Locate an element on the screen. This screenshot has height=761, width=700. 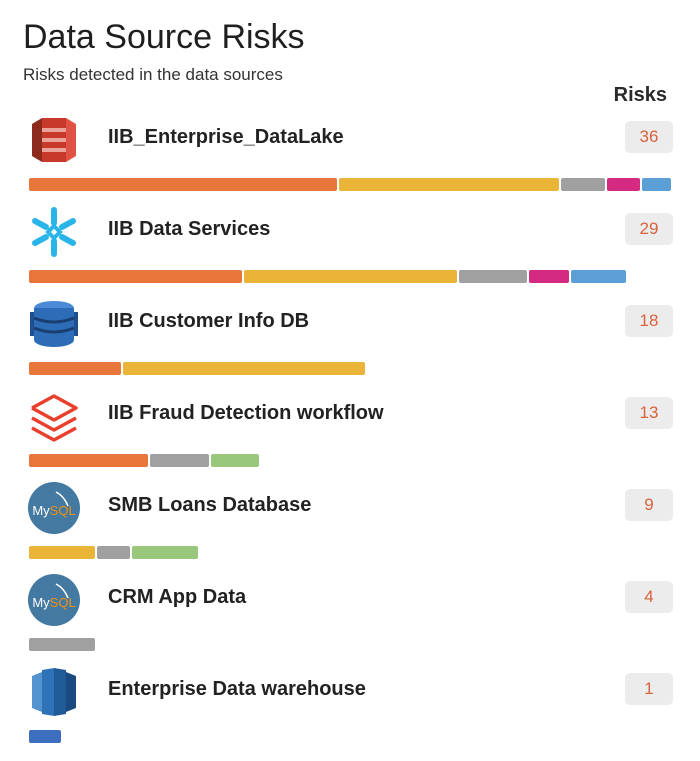
data-source-row: IIB Fraud Detection workflow 13 is located at coordinates (350, 434).